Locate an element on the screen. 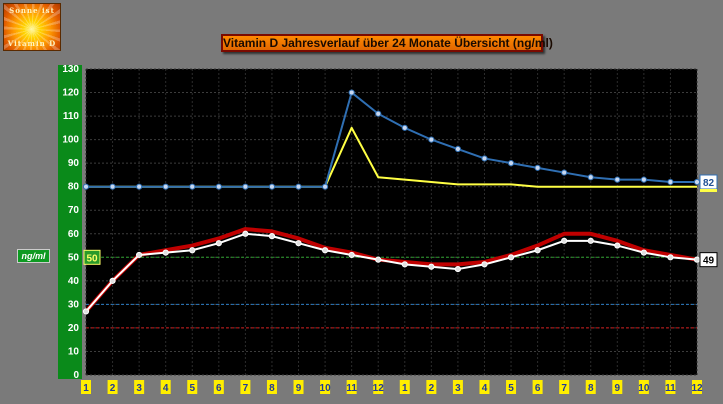  y-tick-label: 30 is located at coordinates (74, 304).